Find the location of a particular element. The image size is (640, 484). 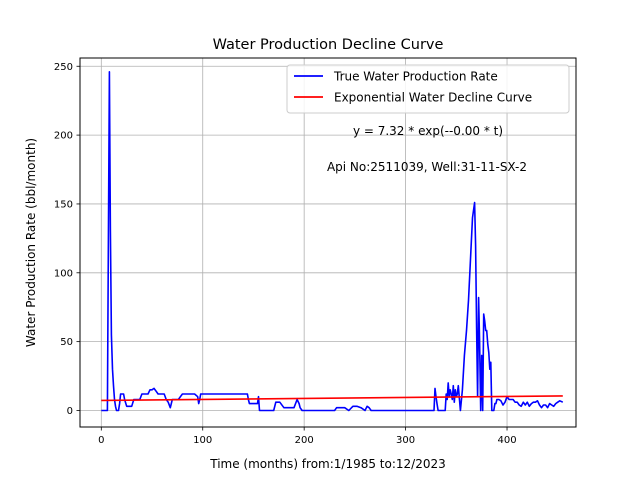

y-tick-label: 100 is located at coordinates (63, 273).